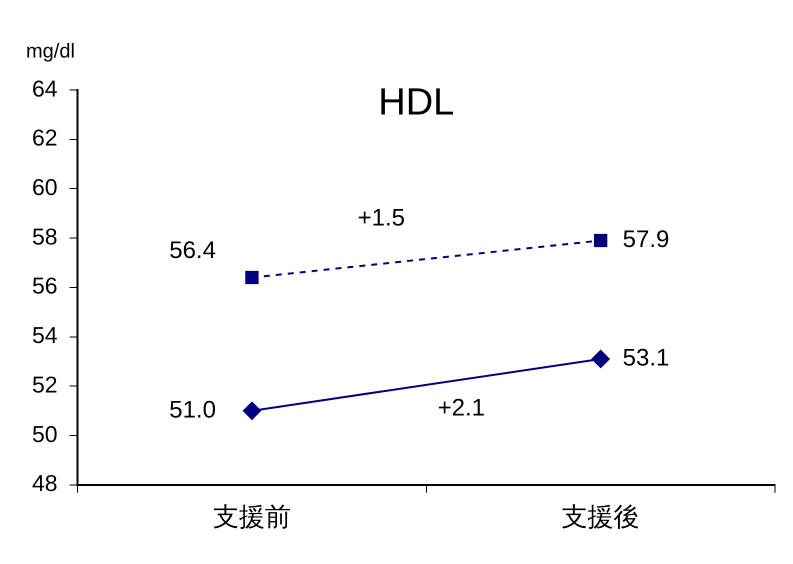 Image resolution: width=793 pixels, height=564 pixels. Describe the element at coordinates (45, 236) in the screenshot. I see `y-tick-label: 58` at that location.